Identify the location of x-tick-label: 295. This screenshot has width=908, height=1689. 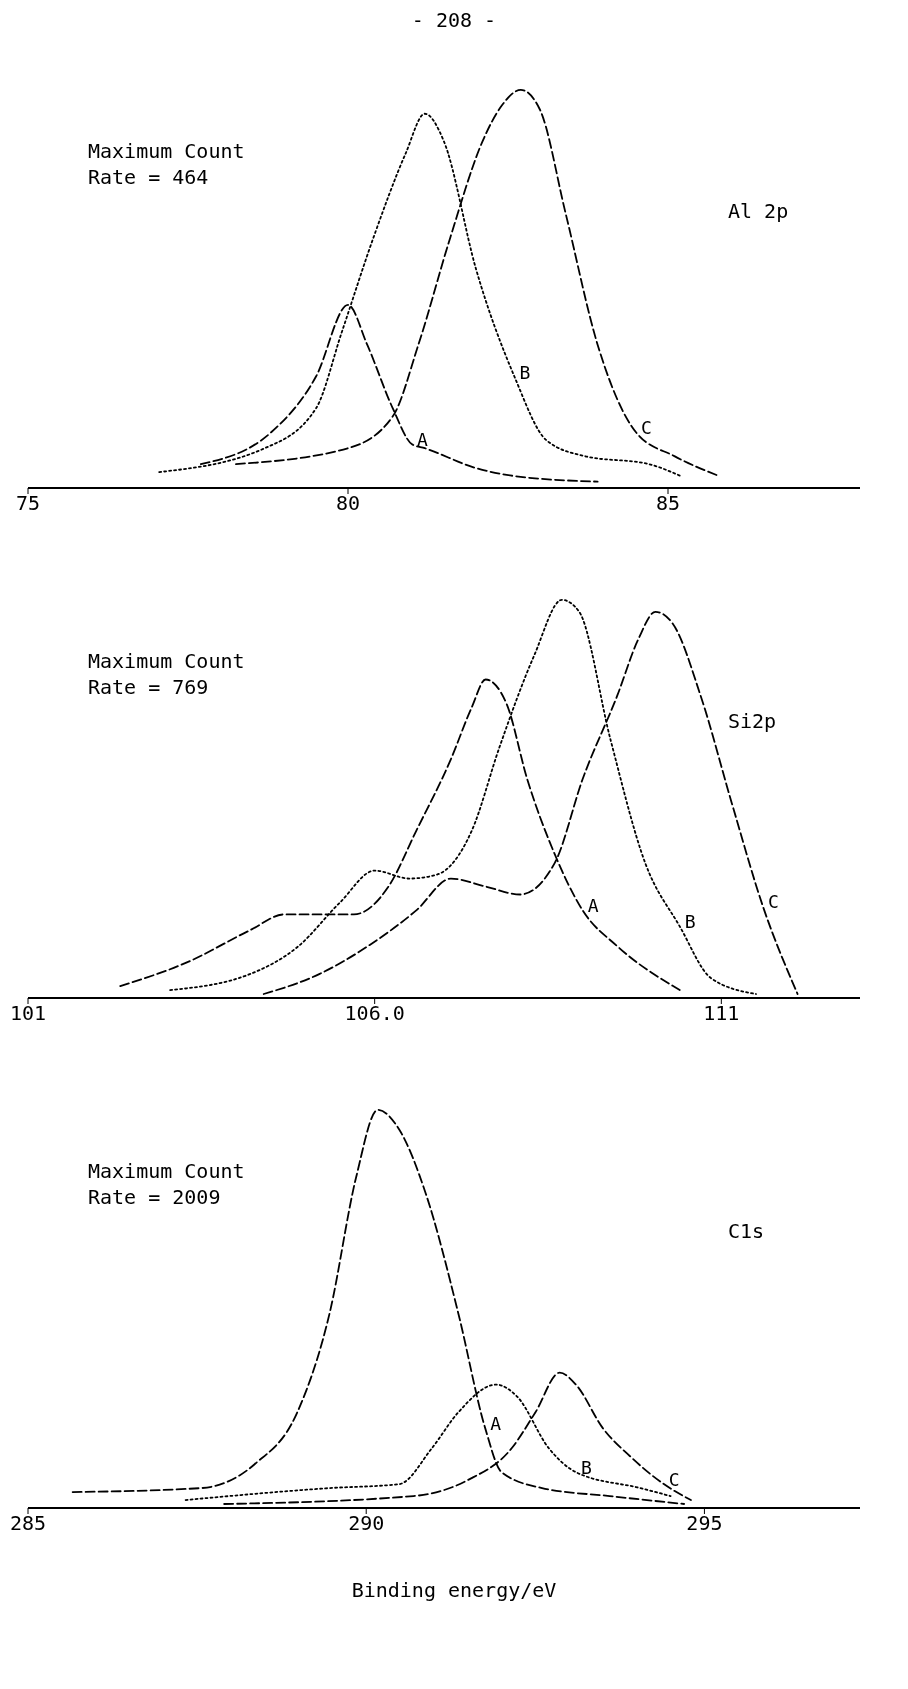
(704, 1523).